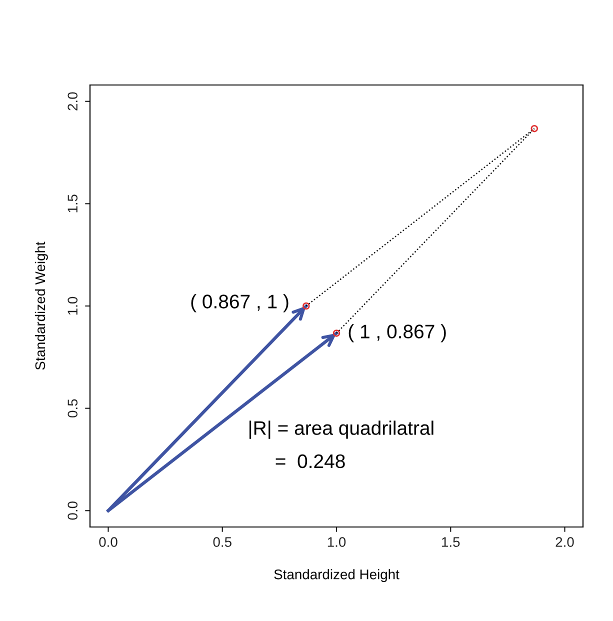 Image resolution: width=613 pixels, height=621 pixels. What do you see at coordinates (451, 542) in the screenshot?
I see `x-tick-label: 1.5` at bounding box center [451, 542].